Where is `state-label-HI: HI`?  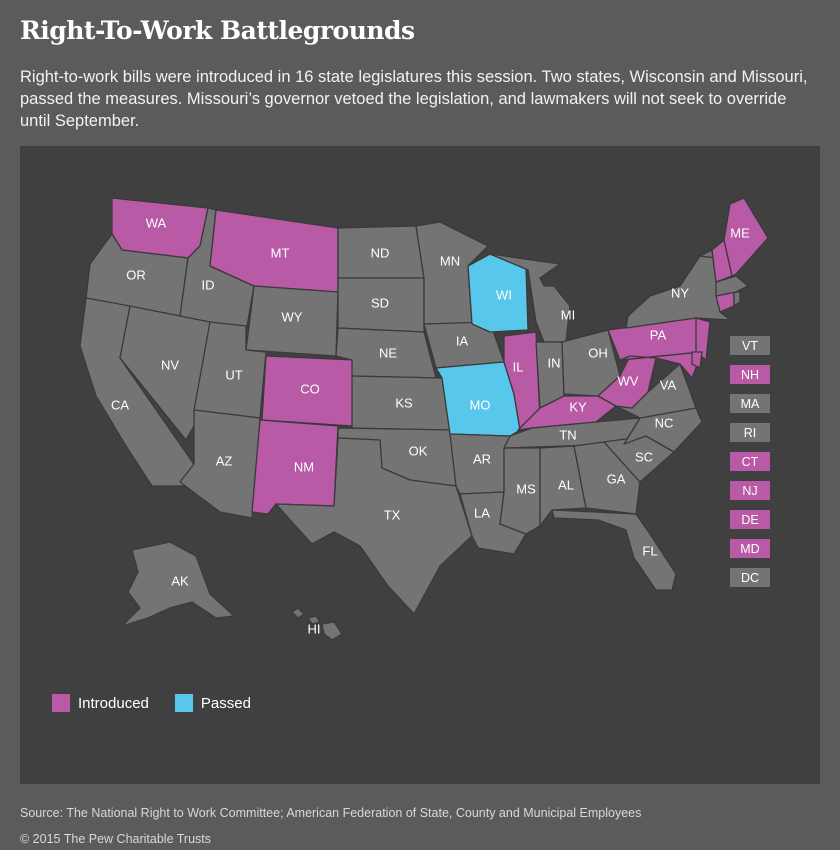
state-label-HI: HI is located at coordinates (314, 628).